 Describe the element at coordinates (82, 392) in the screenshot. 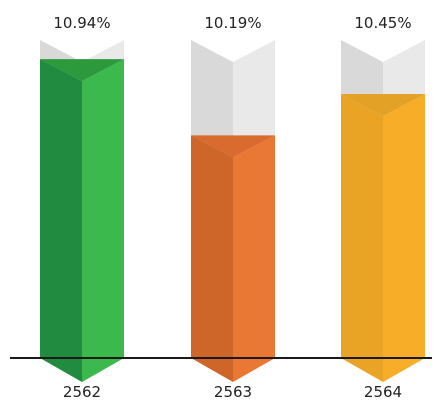

I see `x-tick-label-2562: 2562` at that location.